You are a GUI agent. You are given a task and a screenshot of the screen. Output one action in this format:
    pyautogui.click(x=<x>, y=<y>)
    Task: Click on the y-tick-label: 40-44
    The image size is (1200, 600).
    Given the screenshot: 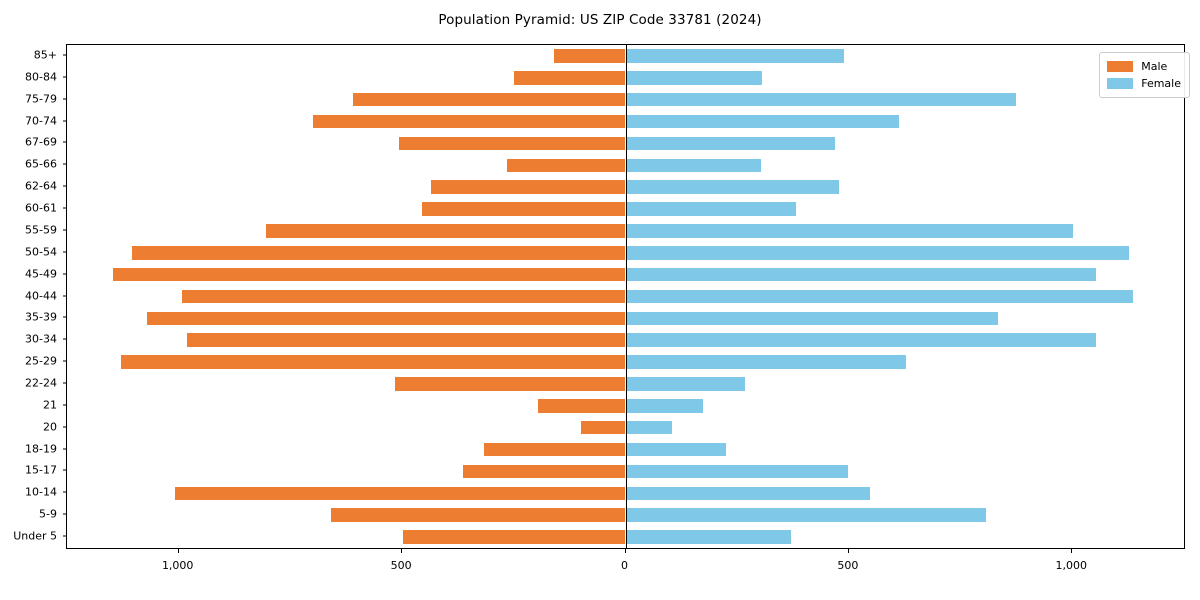 What is the action you would take?
    pyautogui.click(x=41, y=295)
    